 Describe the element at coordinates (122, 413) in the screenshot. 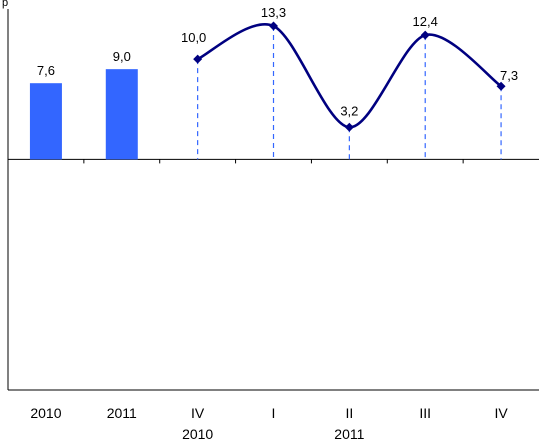

I see `x-tick-label: 2011` at that location.